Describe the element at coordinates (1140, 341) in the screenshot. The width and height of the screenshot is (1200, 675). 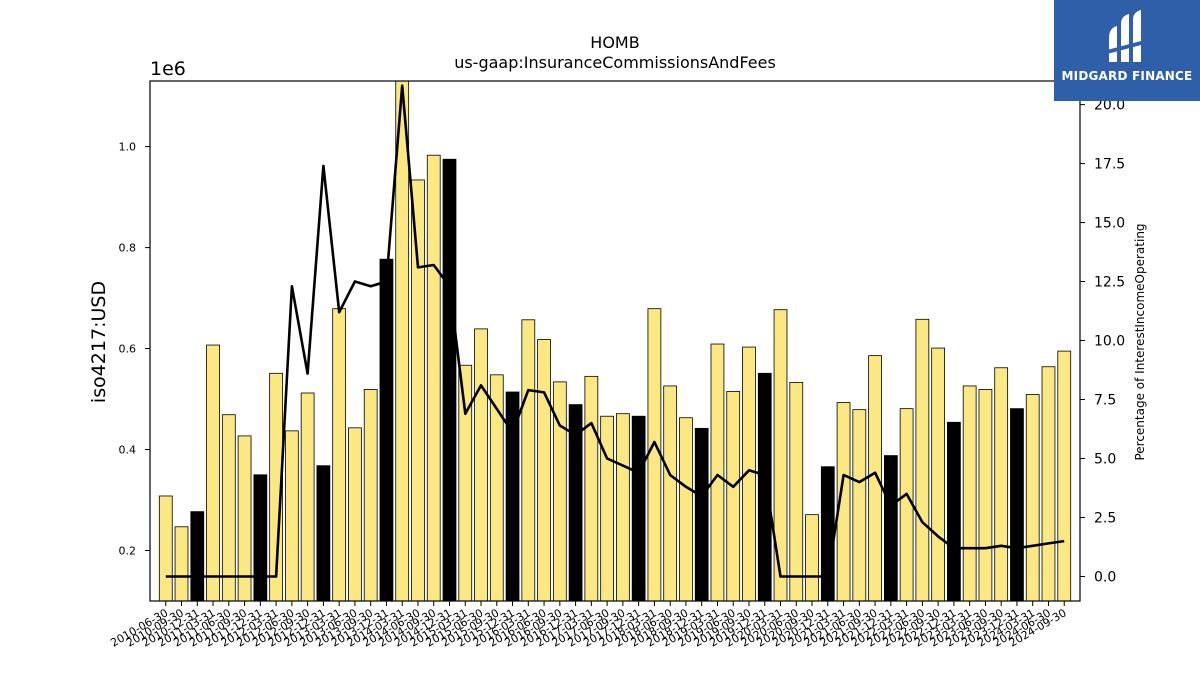
I see `y2-axis-label: Percentage of InterestIncomeOperating` at that location.